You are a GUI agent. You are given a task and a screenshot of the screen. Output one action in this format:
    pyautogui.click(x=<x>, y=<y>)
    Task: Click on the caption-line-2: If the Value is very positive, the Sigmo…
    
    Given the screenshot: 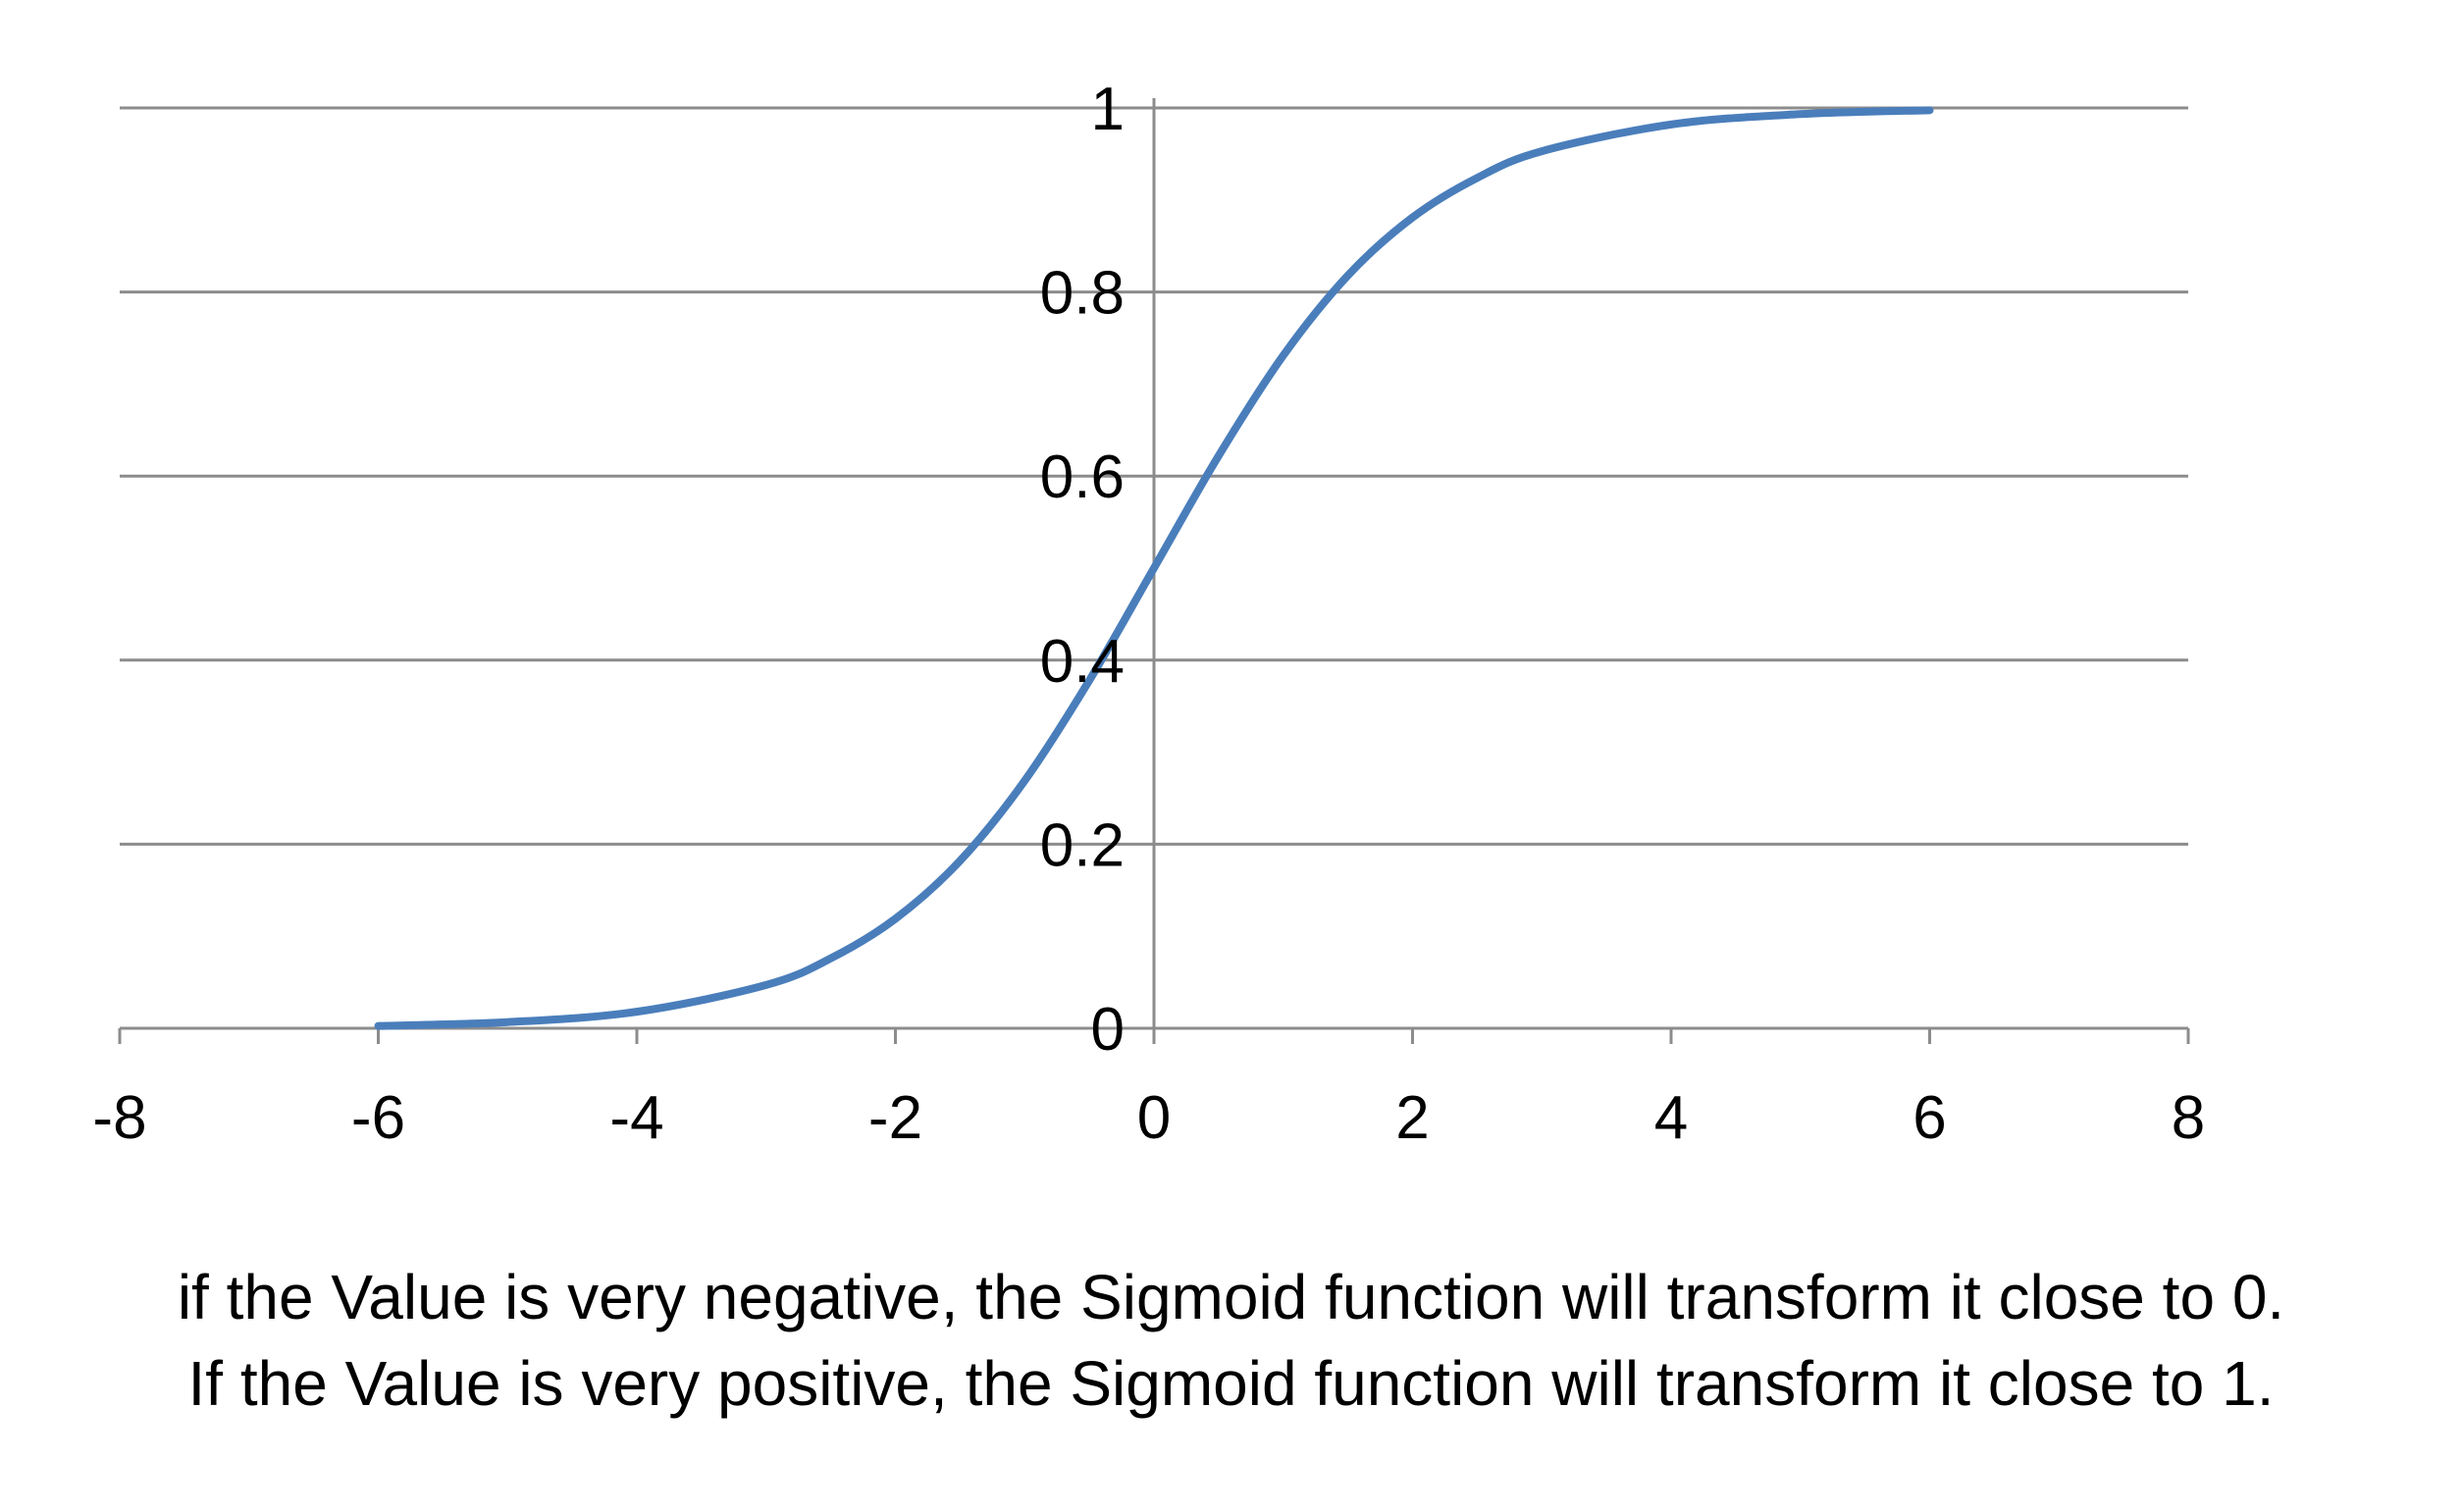 What is the action you would take?
    pyautogui.click(x=1231, y=1383)
    